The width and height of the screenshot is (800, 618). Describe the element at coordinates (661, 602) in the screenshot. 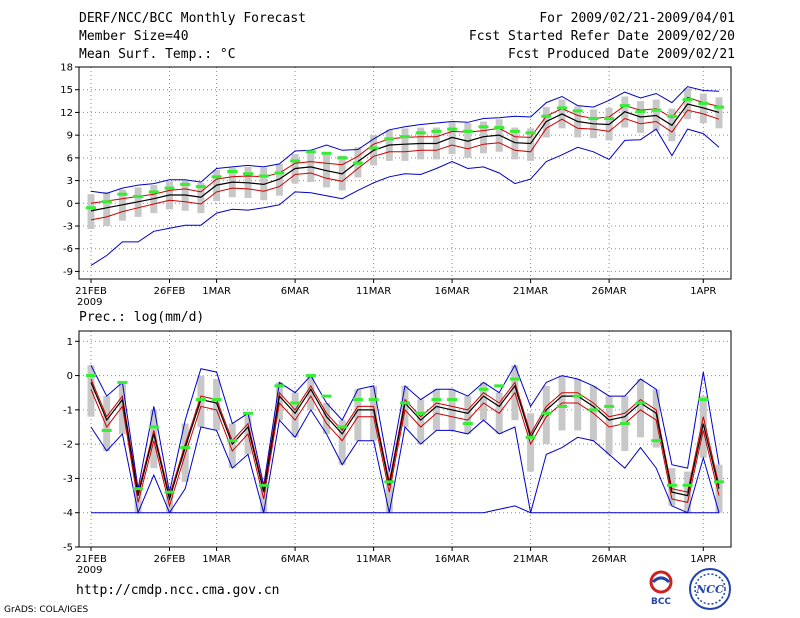

I see `bcc-logo-text: BCC` at that location.